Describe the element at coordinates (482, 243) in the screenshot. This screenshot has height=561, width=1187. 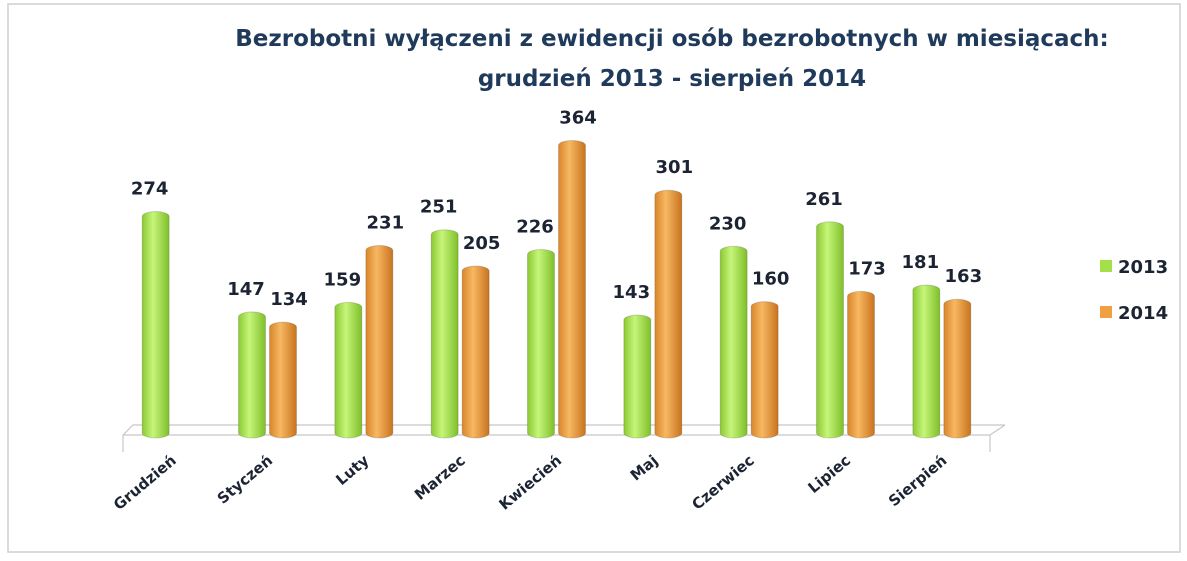
I see `data-label: 205` at that location.